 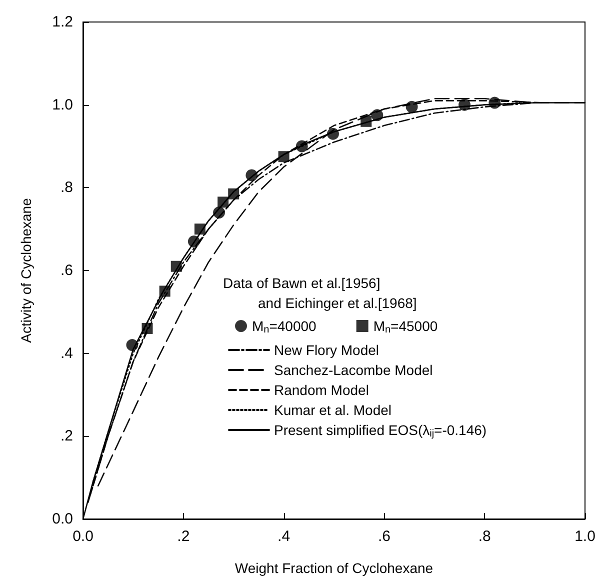 I want to click on y-tick-label: 1.0, so click(x=62, y=105).